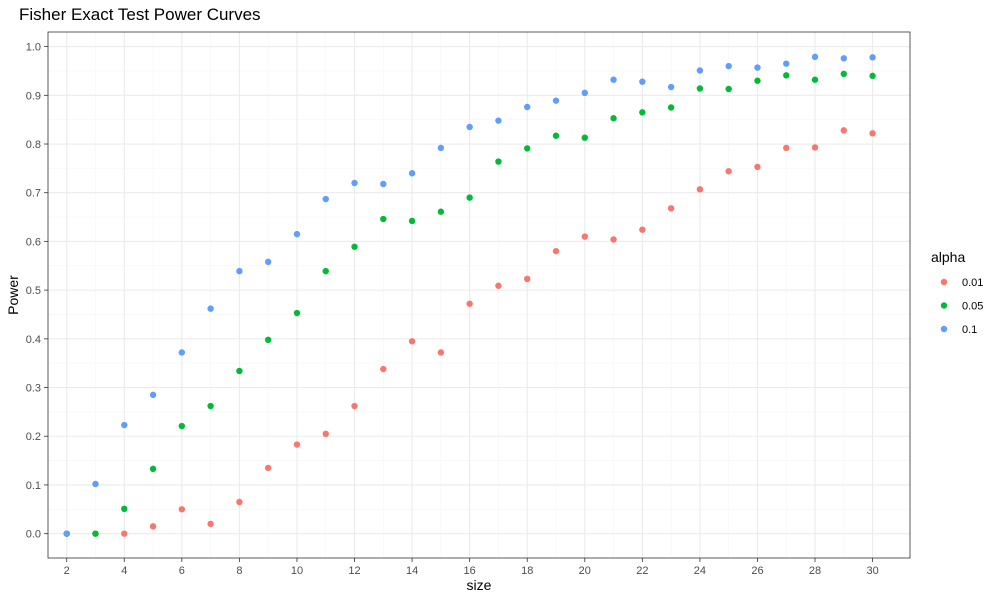 Image resolution: width=1000 pixels, height=600 pixels. Describe the element at coordinates (33, 437) in the screenshot. I see `y-tick-label: 0.2` at that location.